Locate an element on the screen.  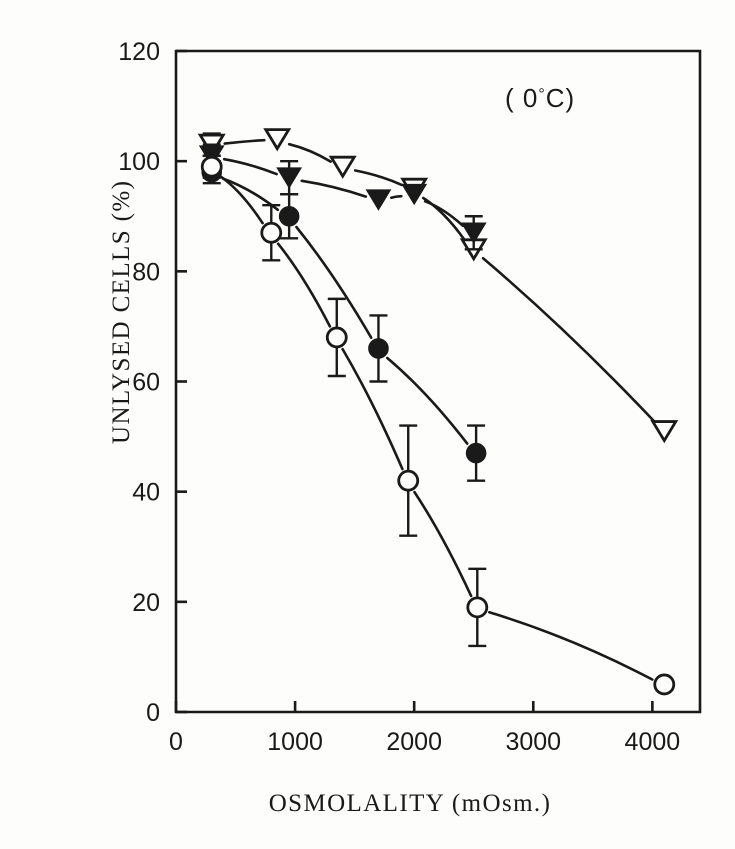
x-tick-labels: 0 1000 2000 3000 4000 is located at coordinates (424, 742).